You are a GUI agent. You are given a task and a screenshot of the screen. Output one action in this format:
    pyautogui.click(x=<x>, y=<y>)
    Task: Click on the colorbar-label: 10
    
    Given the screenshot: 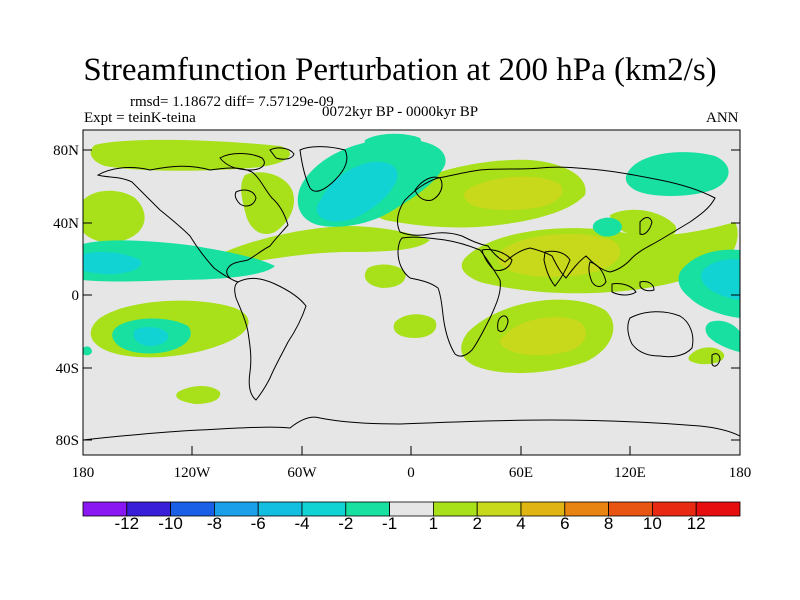 What is the action you would take?
    pyautogui.click(x=652, y=523)
    